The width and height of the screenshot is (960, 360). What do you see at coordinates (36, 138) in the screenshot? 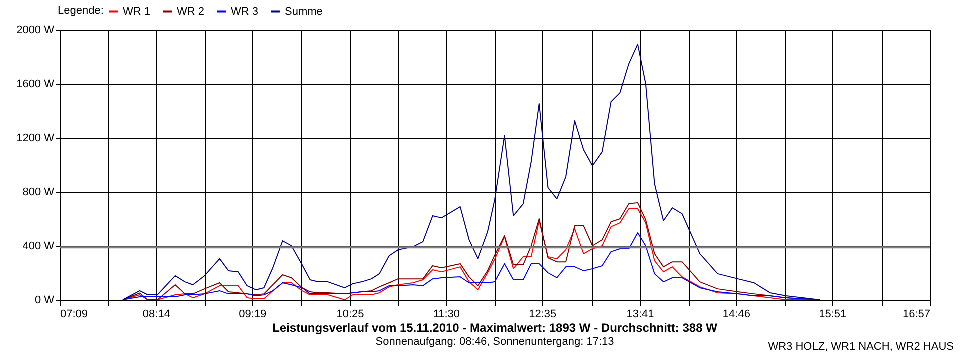
I see `y-tick-label: 1200 W` at bounding box center [36, 138].